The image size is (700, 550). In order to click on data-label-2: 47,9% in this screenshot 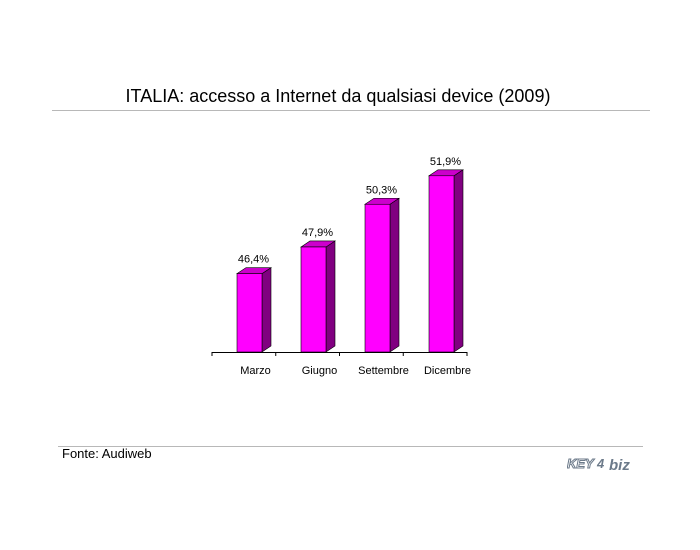, I will do `click(317, 233)`.